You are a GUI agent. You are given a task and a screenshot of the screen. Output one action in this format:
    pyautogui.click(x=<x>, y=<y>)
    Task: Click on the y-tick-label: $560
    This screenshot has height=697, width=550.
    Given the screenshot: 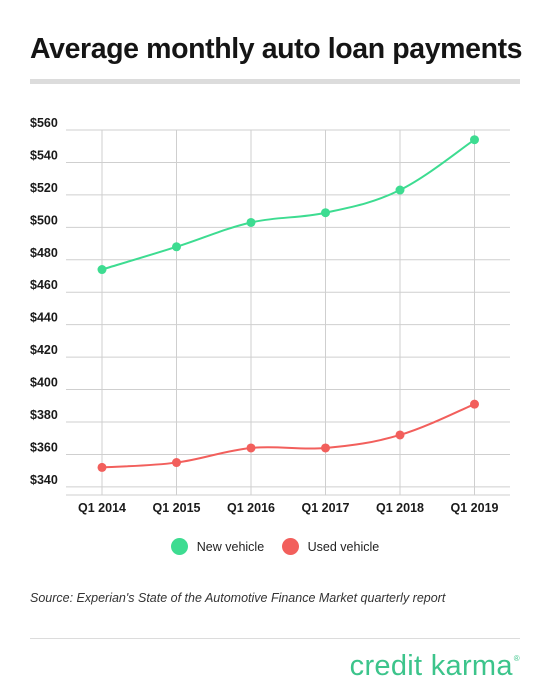 What is the action you would take?
    pyautogui.click(x=44, y=123)
    